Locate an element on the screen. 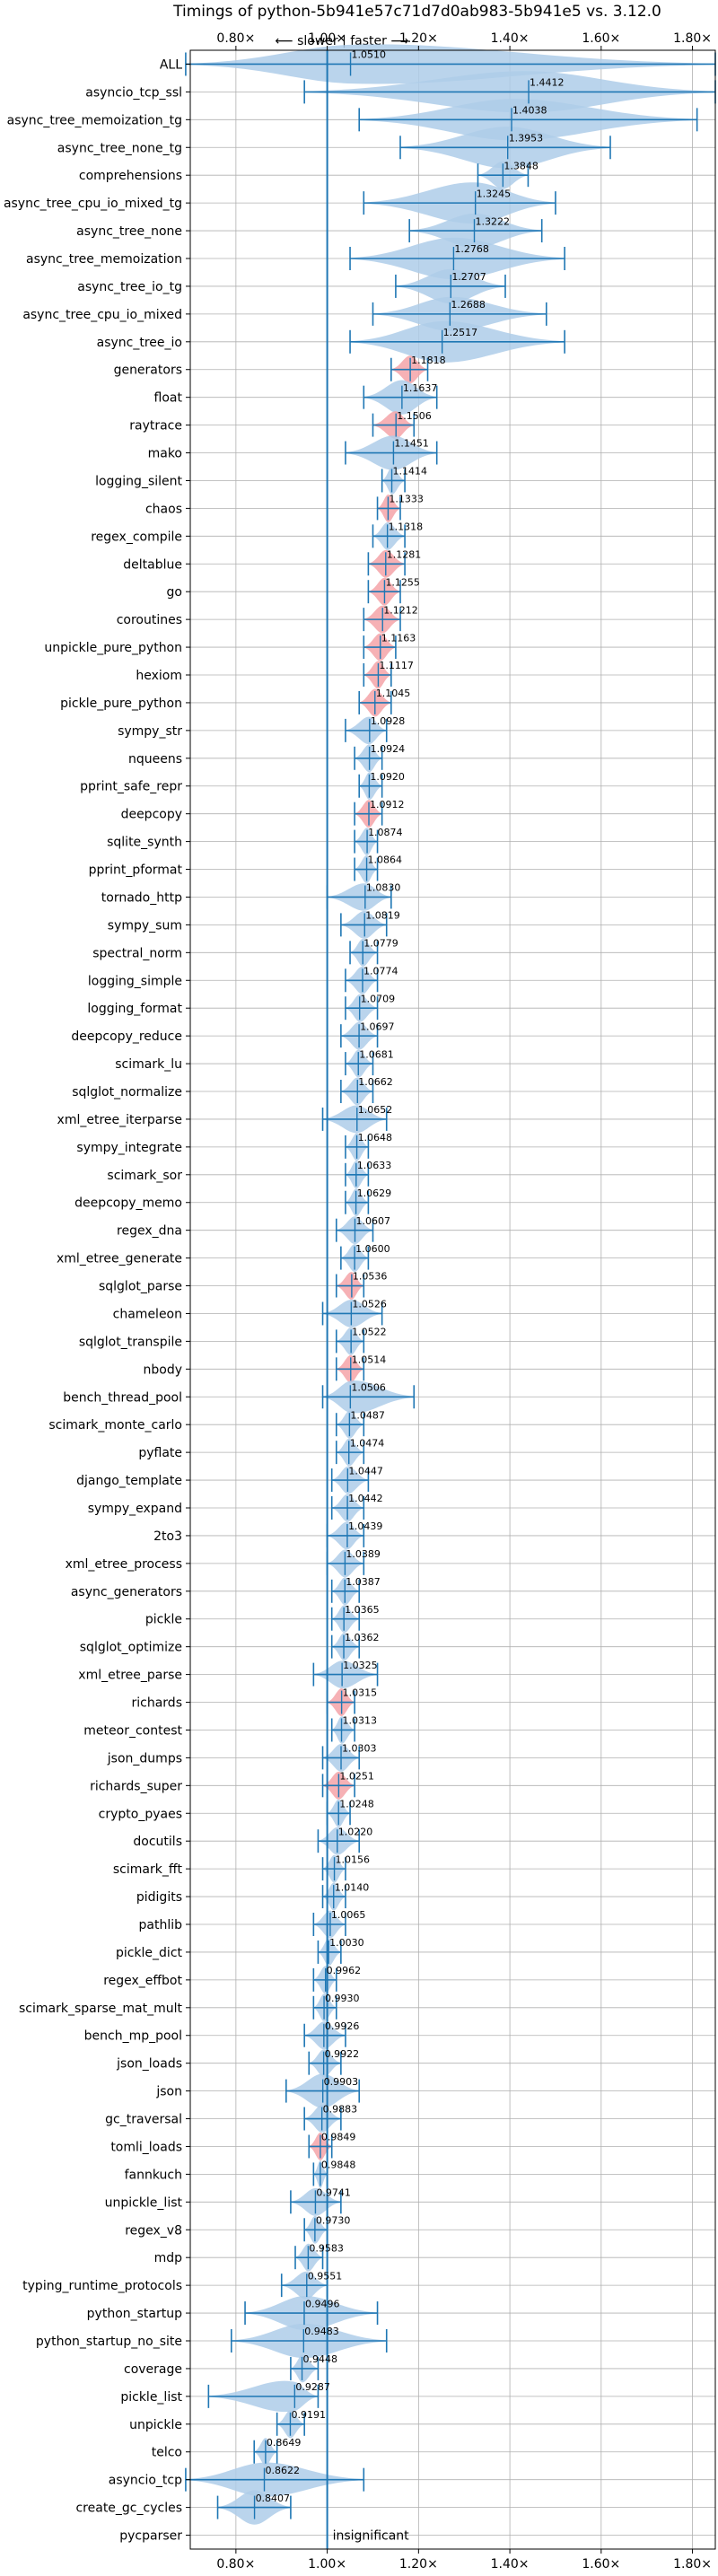 The height and width of the screenshot is (2576, 718). benchmark-label: regex_dna is located at coordinates (149, 1231).